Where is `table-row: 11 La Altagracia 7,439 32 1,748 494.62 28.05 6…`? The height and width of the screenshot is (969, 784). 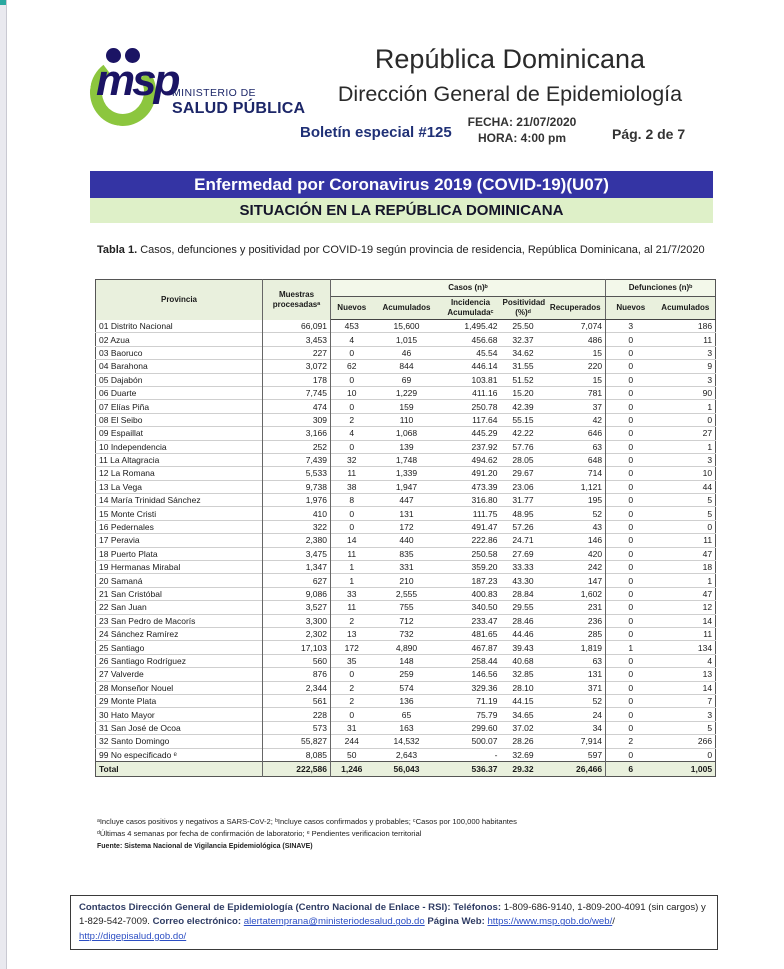 table-row: 11 La Altagracia 7,439 32 1,748 494.62 28.05 6… is located at coordinates (405, 459).